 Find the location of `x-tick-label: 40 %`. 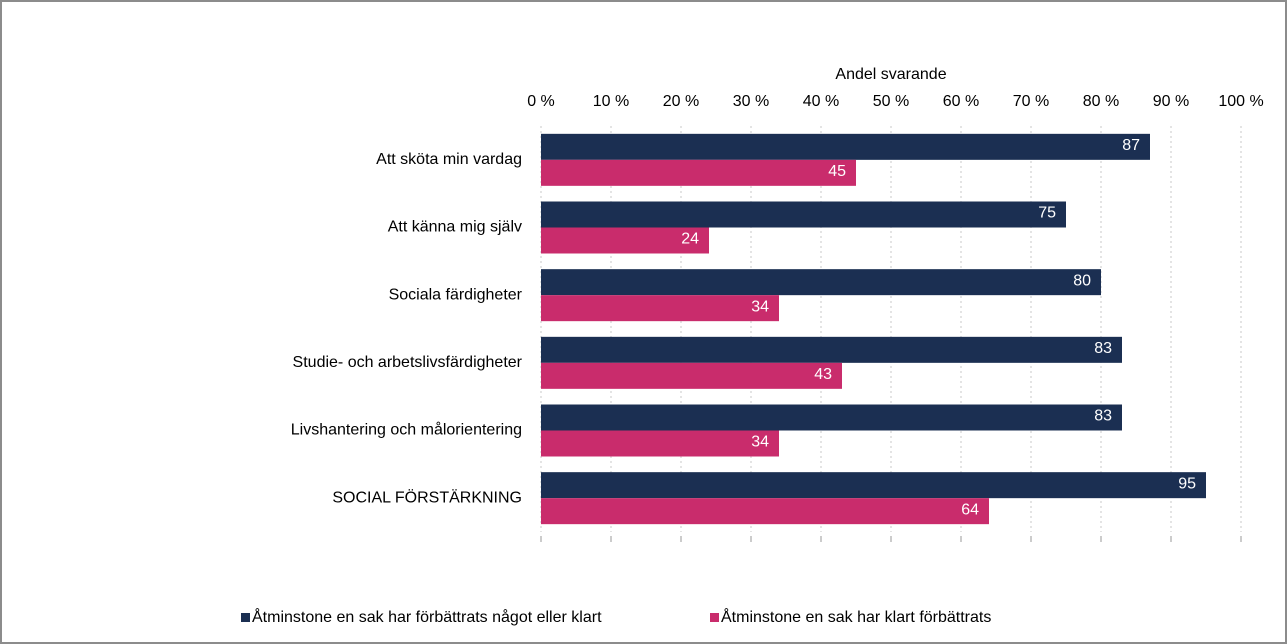

x-tick-label: 40 % is located at coordinates (821, 101).